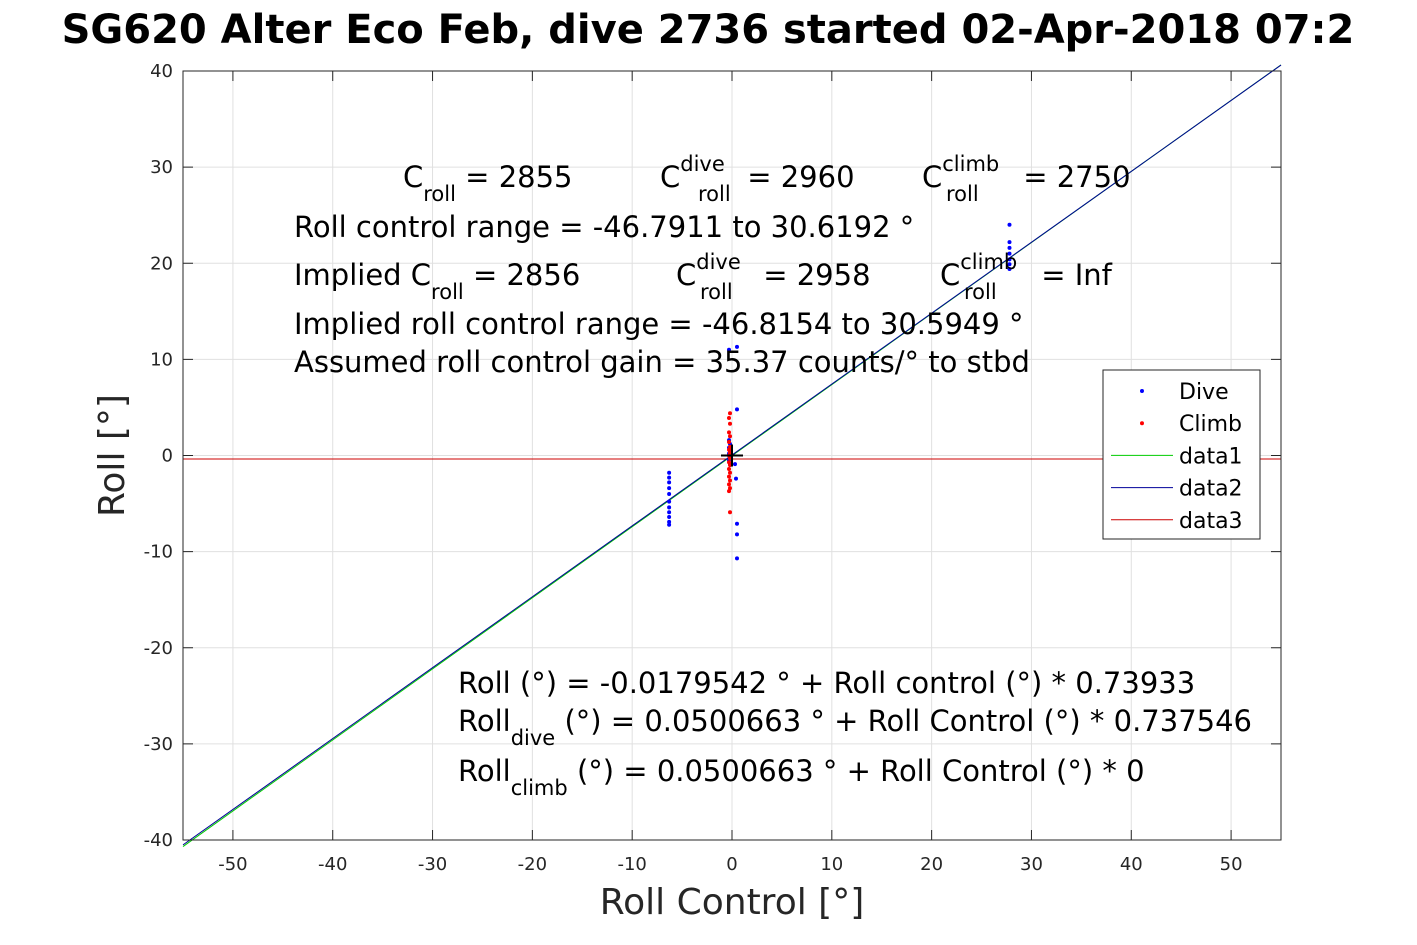 Image resolution: width=1417 pixels, height=945 pixels. Describe the element at coordinates (773, 277) in the screenshot. I see `implied-c-roll-dive-annotation: Cdive roll = 2958` at that location.